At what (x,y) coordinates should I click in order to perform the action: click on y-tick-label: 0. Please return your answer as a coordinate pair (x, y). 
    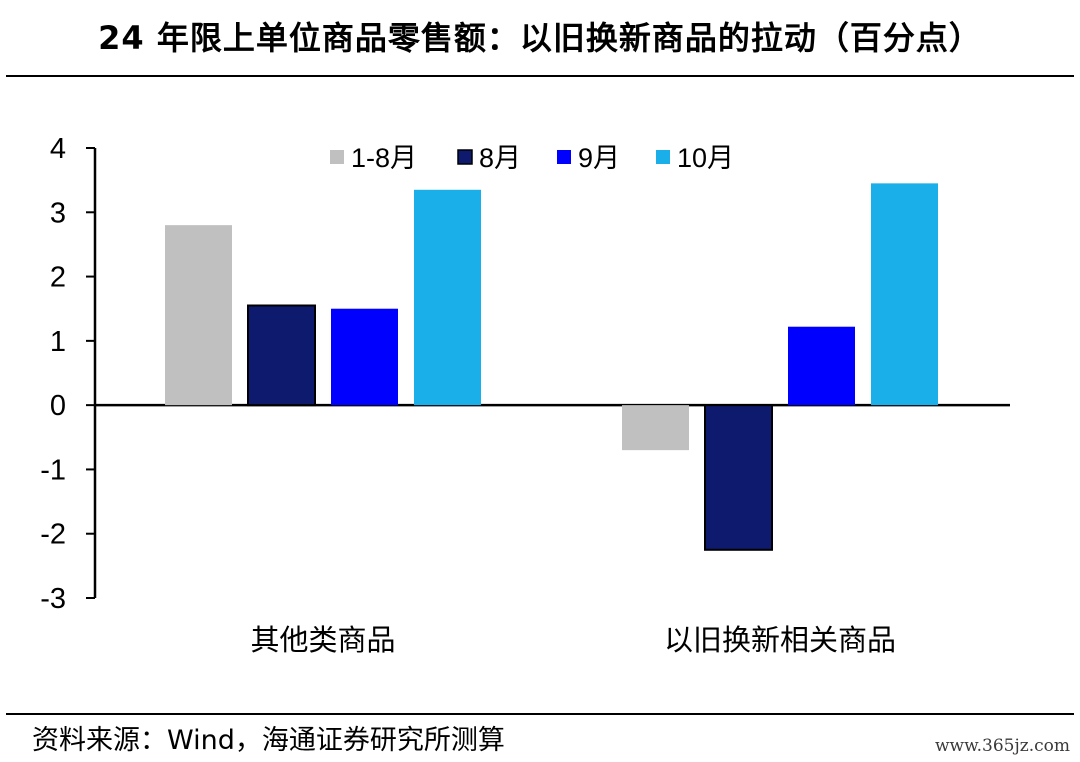
    Looking at the image, I should click on (58, 406).